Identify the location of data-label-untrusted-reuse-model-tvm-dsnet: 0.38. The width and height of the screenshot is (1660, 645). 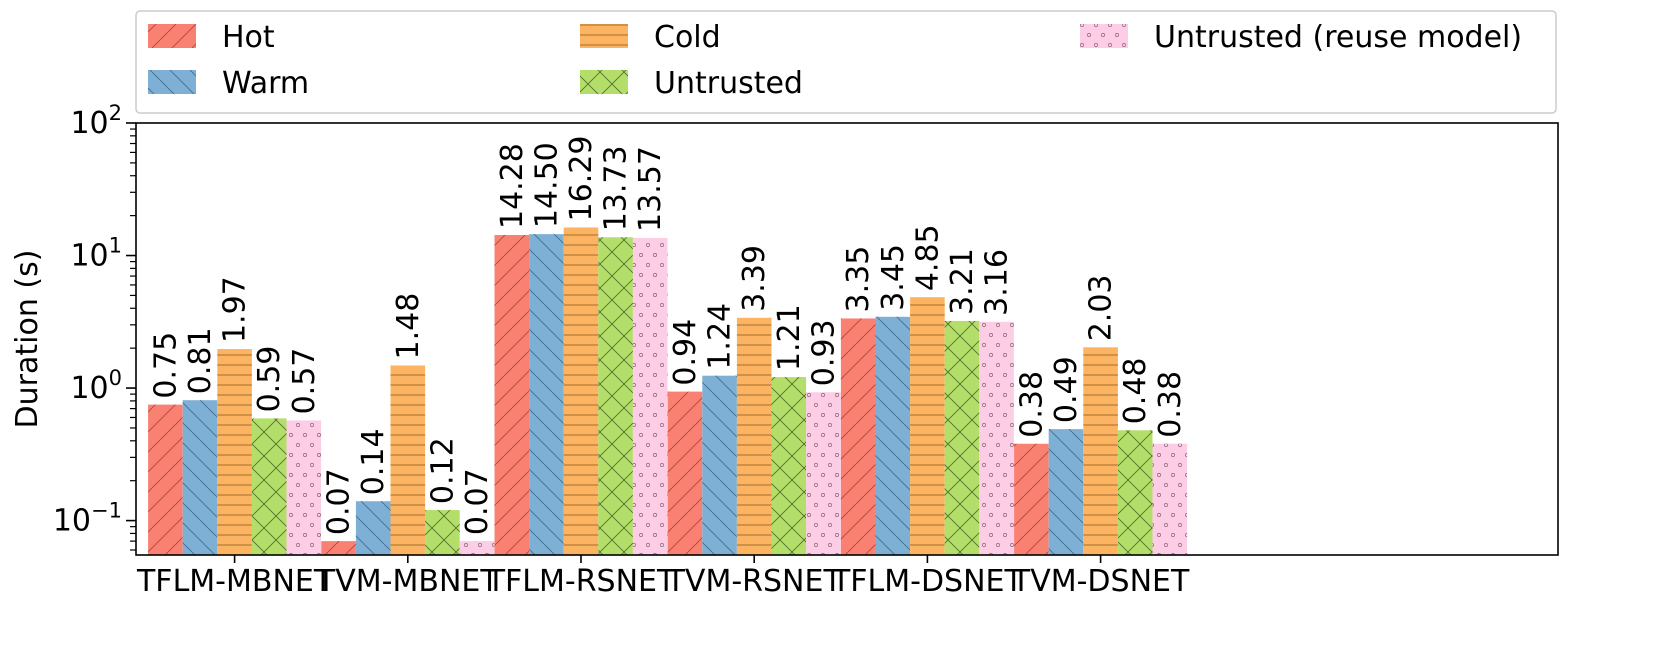
(1170, 404).